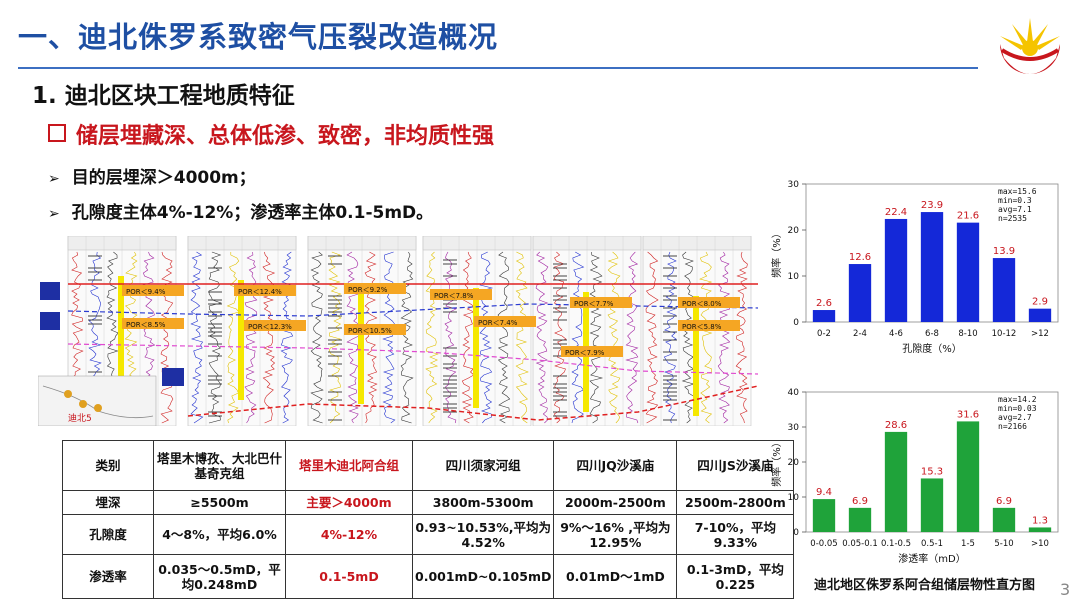  I want to click on table-cell: 0.035～0.5mD，平均0.248mD, so click(219, 576).